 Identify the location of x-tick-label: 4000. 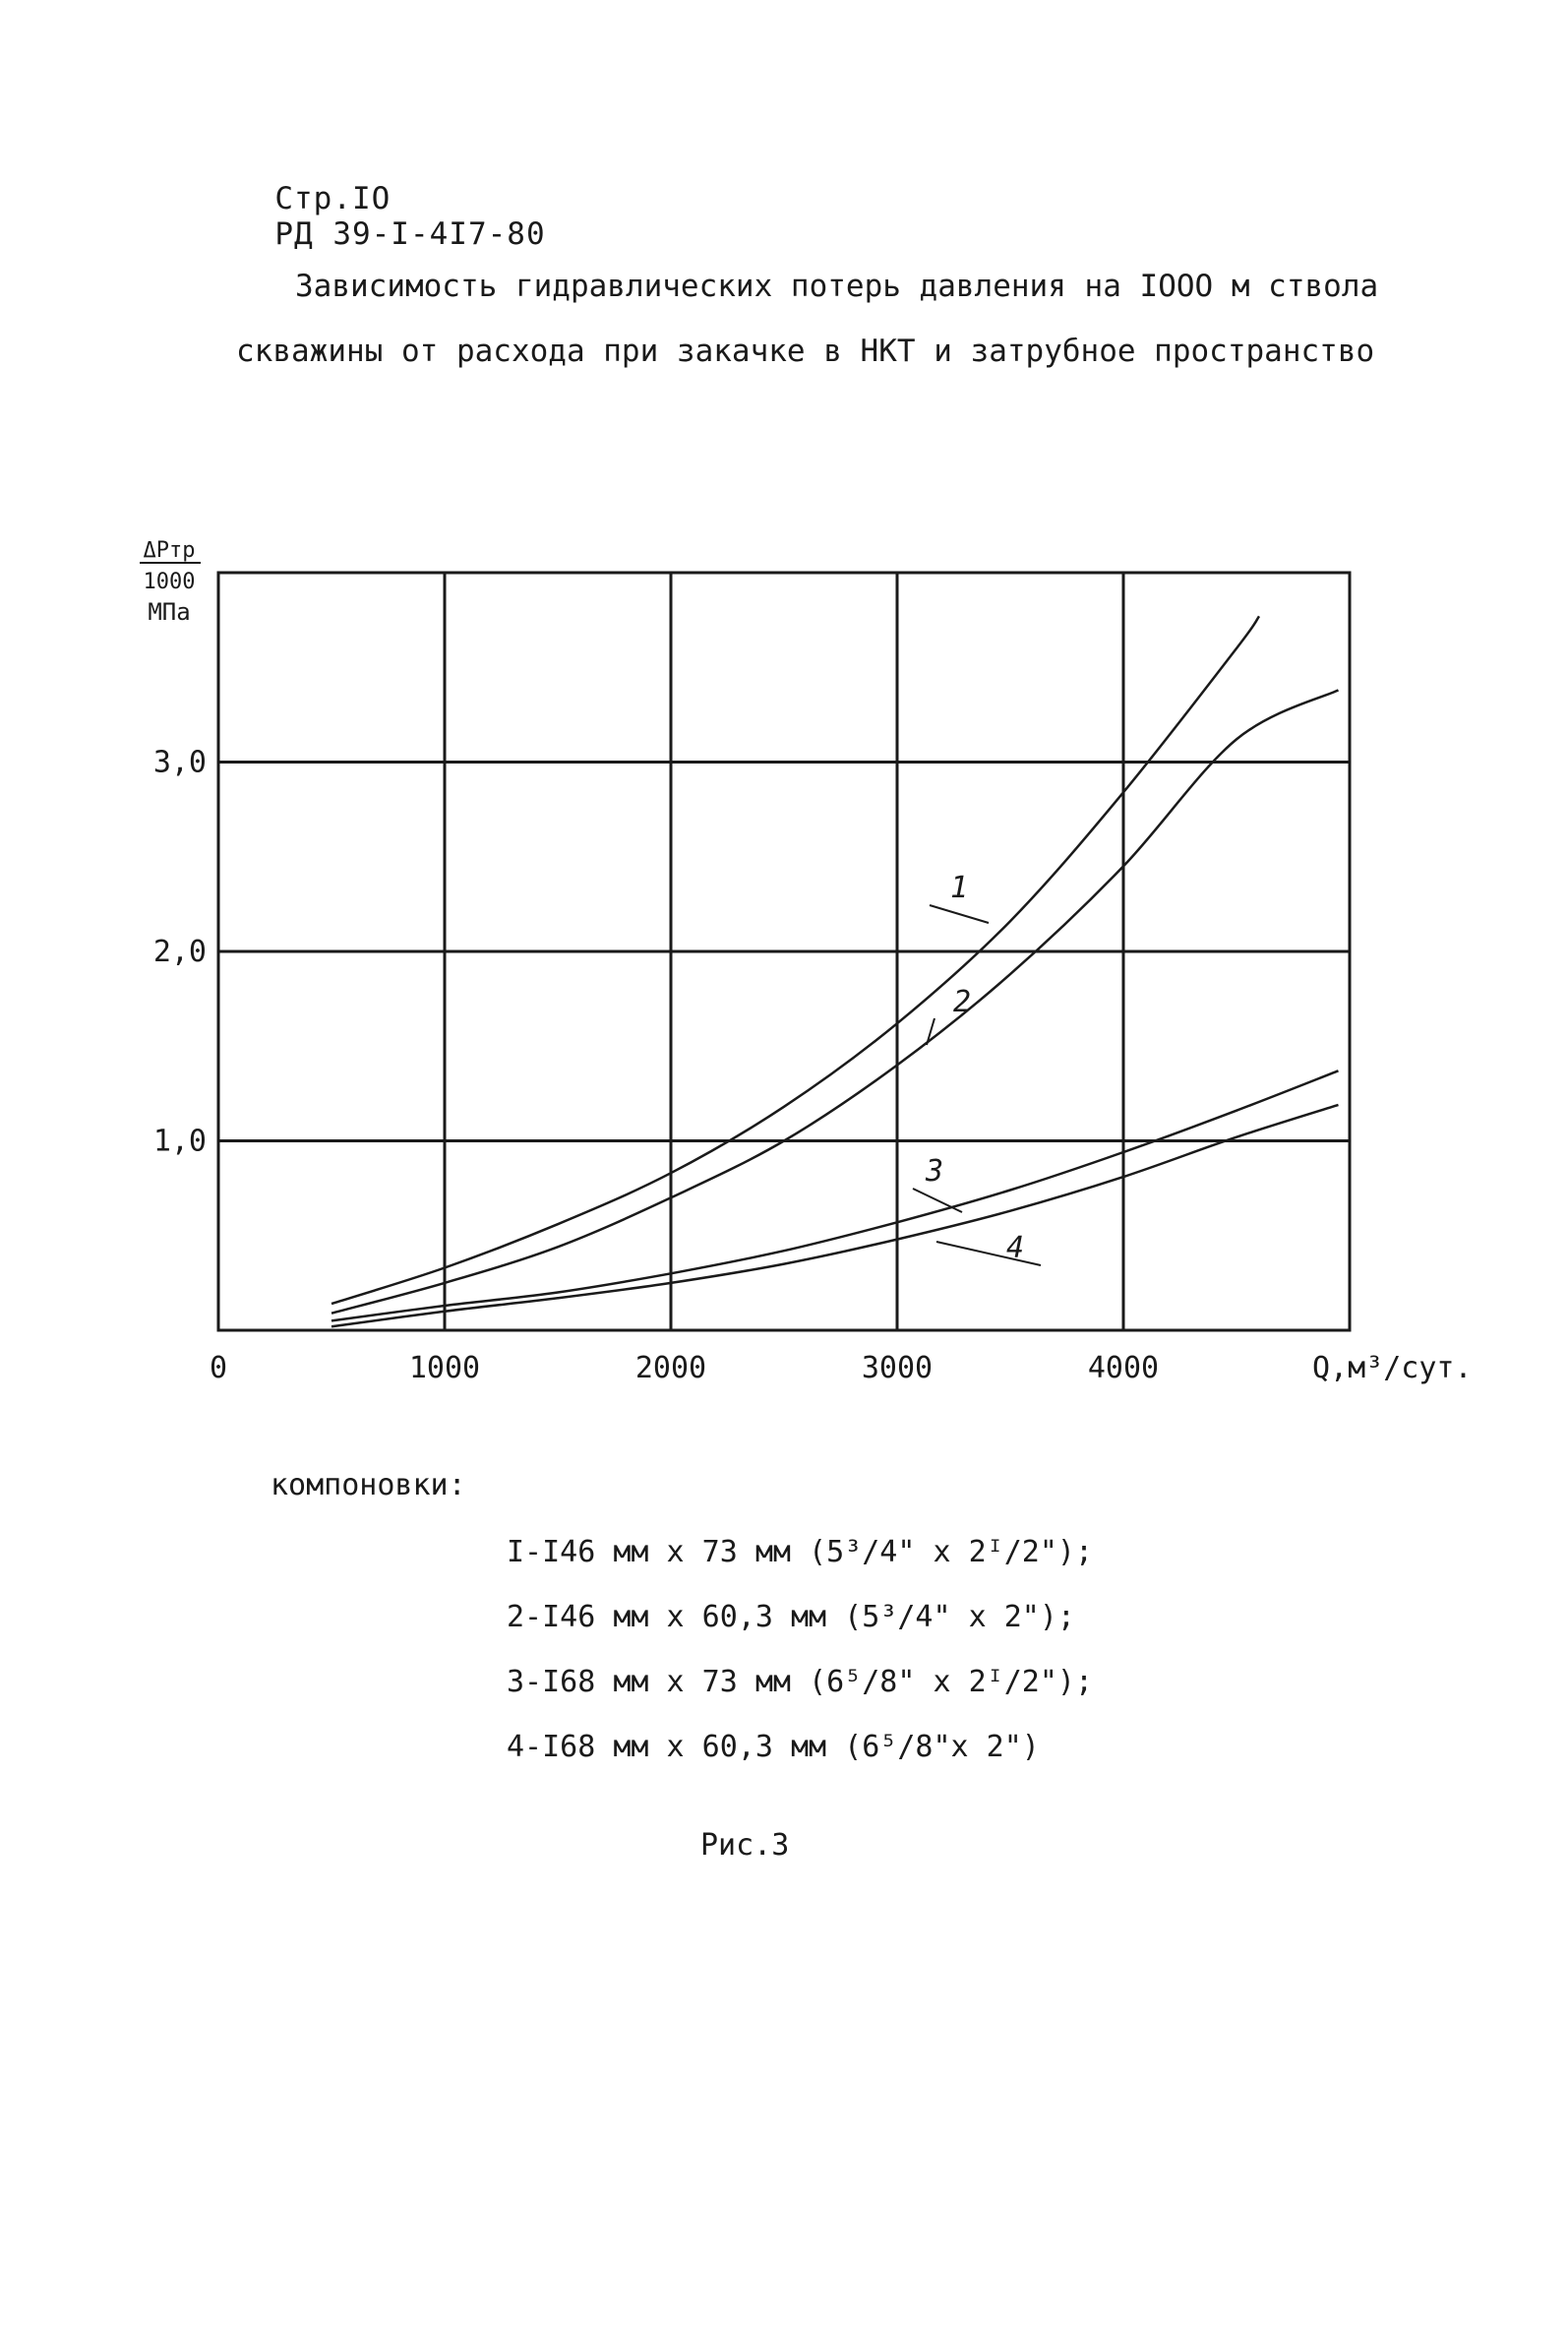
(1123, 1368).